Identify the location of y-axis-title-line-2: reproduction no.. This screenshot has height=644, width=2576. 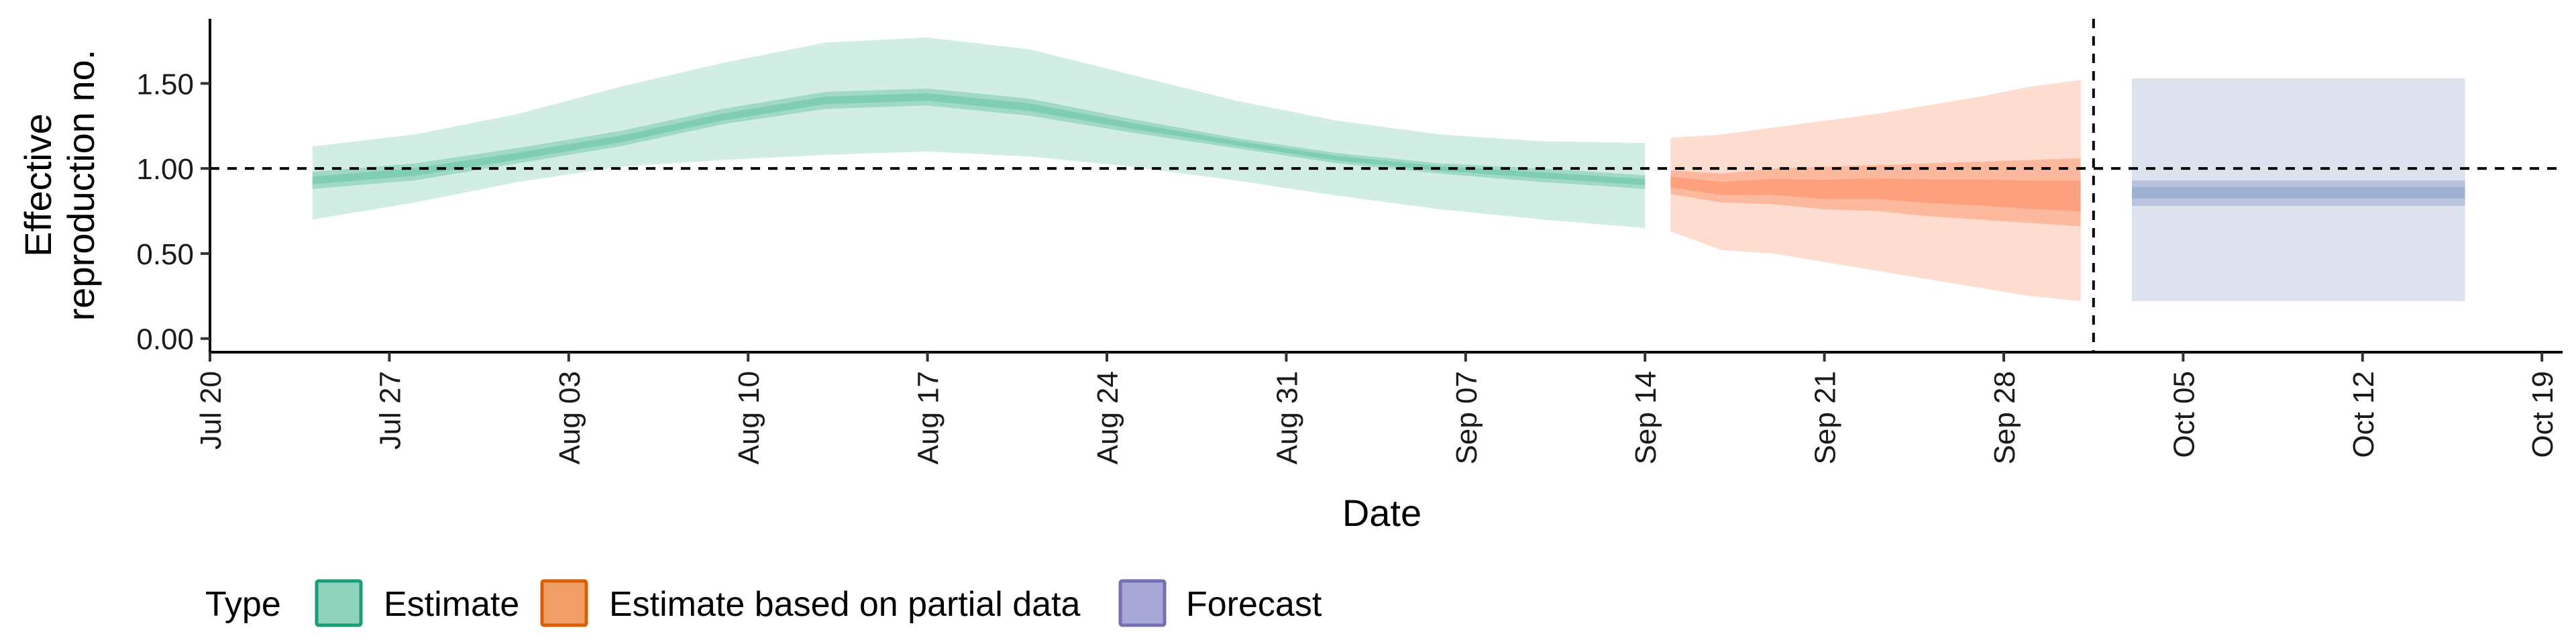
(81, 185).